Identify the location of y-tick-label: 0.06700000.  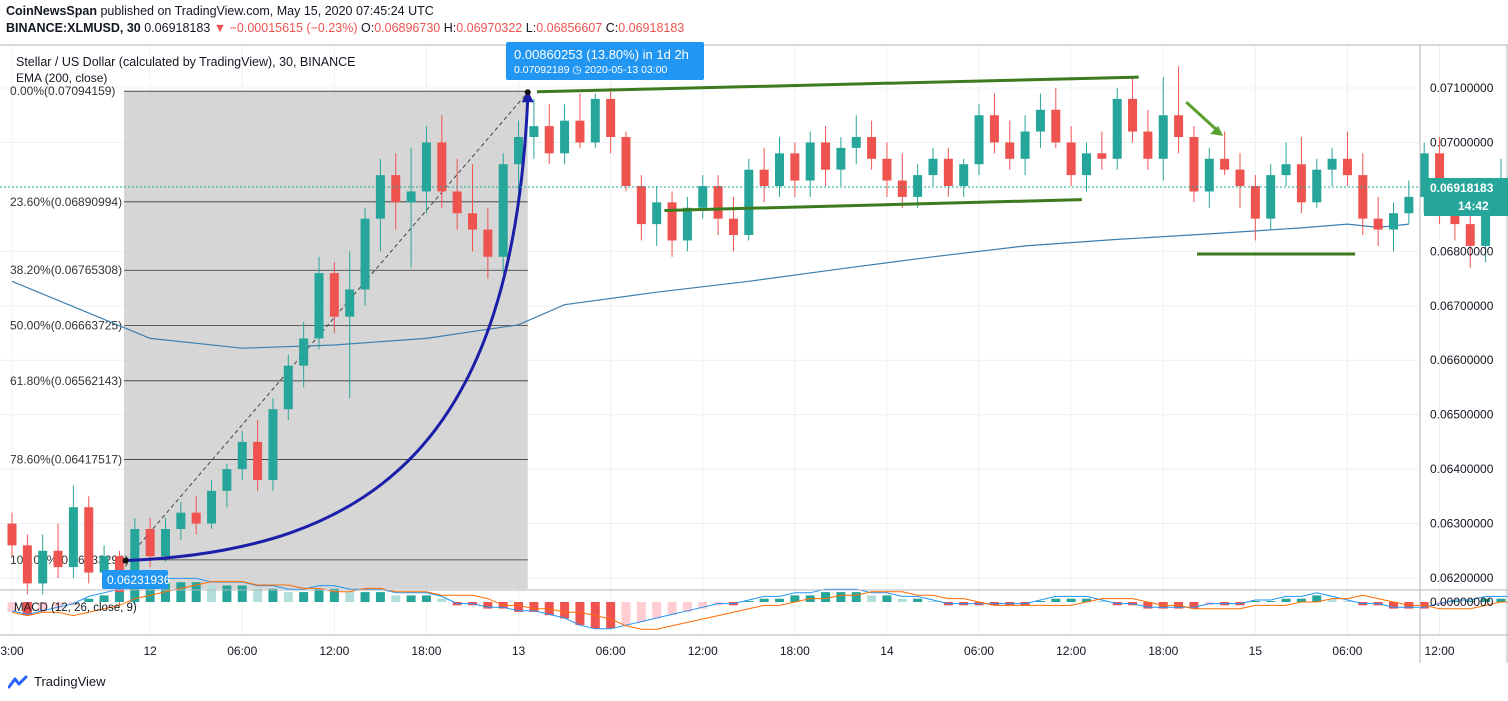
(1462, 306).